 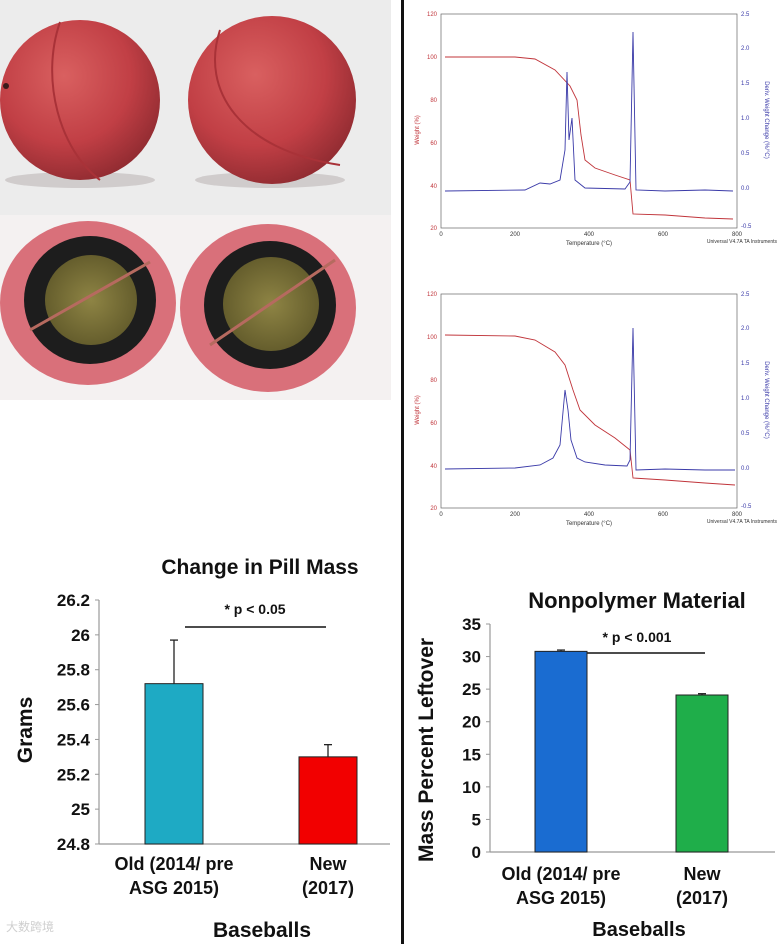 I want to click on chart-title: Nonpolymer Material, so click(x=637, y=600).